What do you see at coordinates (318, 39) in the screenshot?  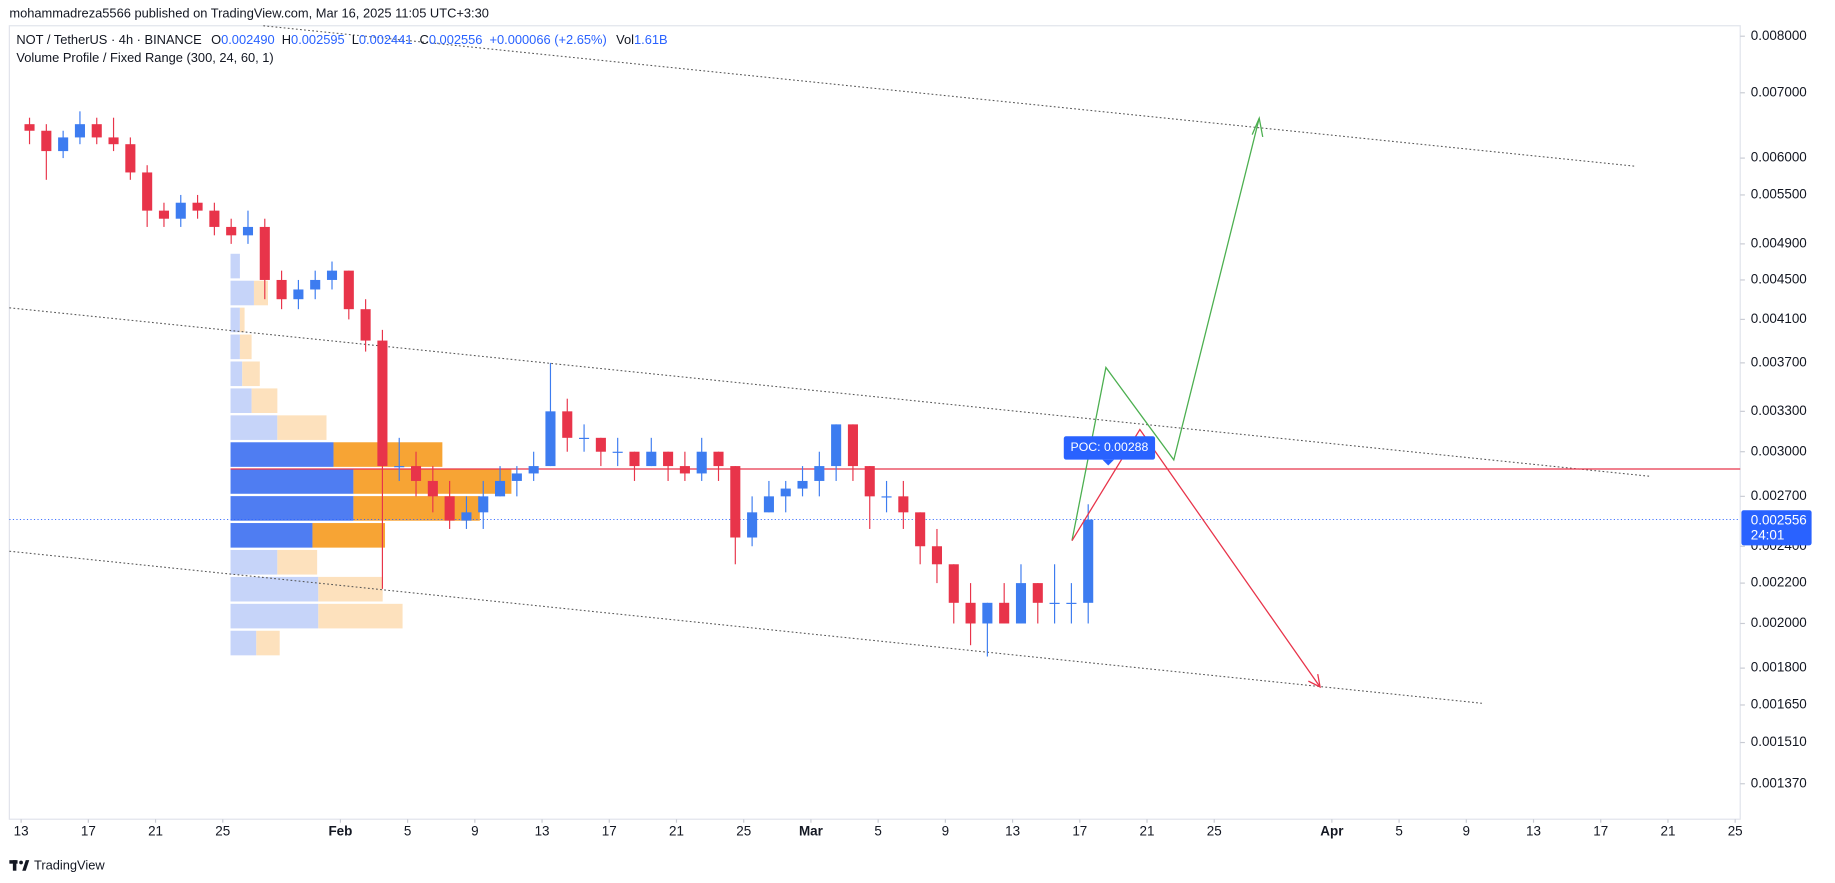 I see `ohlc-value: 0.002595` at bounding box center [318, 39].